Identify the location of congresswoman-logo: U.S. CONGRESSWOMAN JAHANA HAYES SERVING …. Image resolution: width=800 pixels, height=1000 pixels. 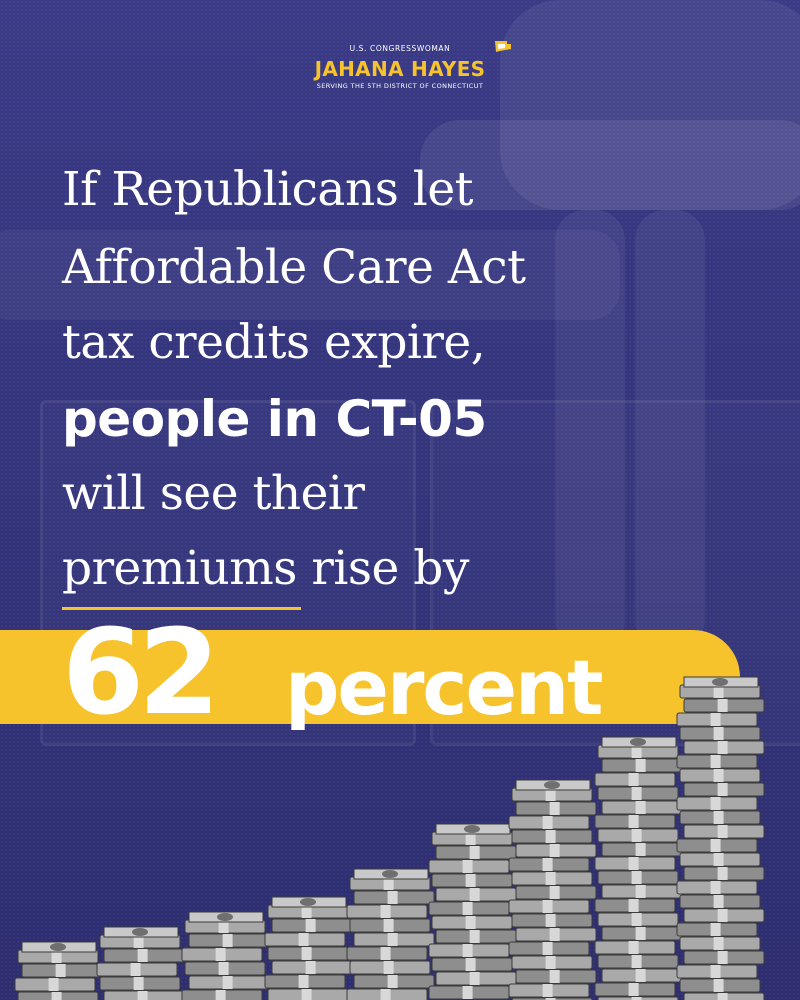
(410, 68).